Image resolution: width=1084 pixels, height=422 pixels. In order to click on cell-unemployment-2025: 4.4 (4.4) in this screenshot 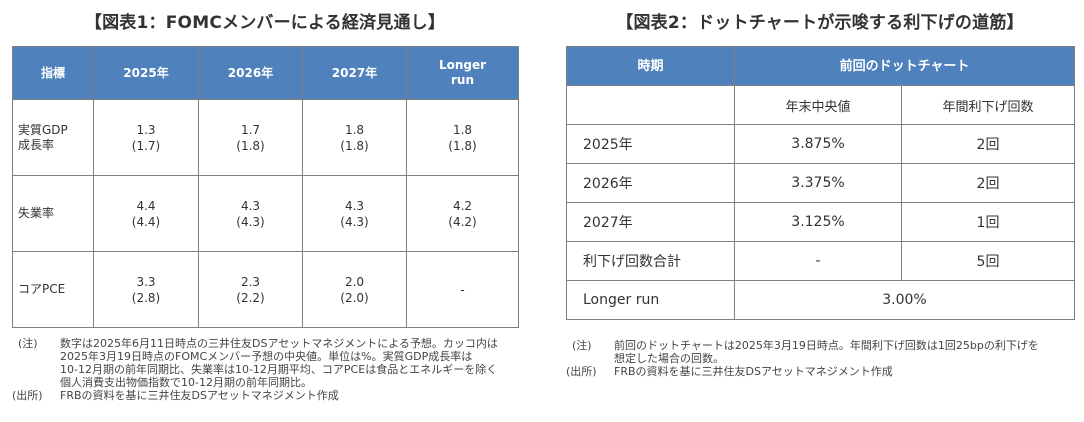, I will do `click(146, 213)`.